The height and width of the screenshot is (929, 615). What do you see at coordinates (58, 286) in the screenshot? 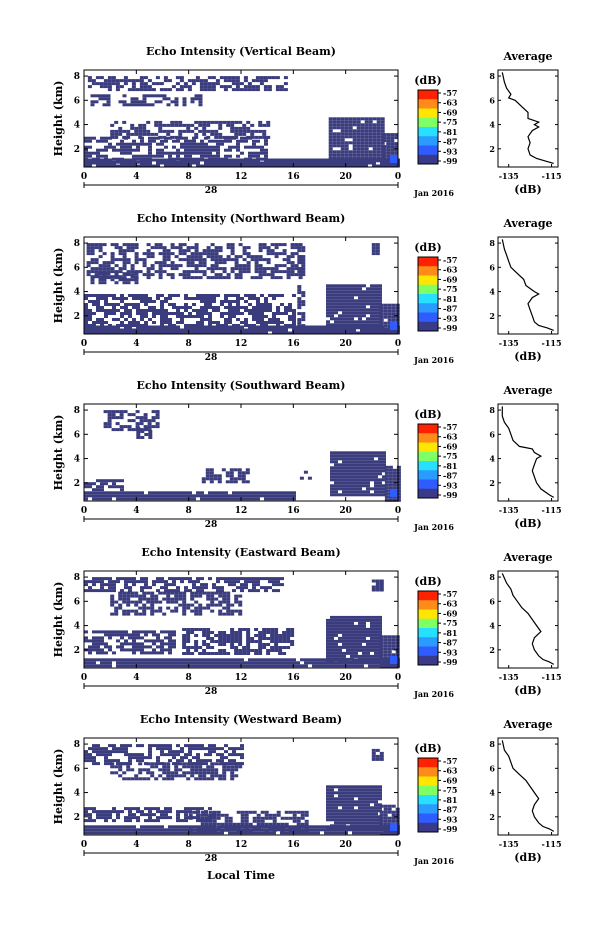
I see `y-axis-label: Height (km)` at bounding box center [58, 286].